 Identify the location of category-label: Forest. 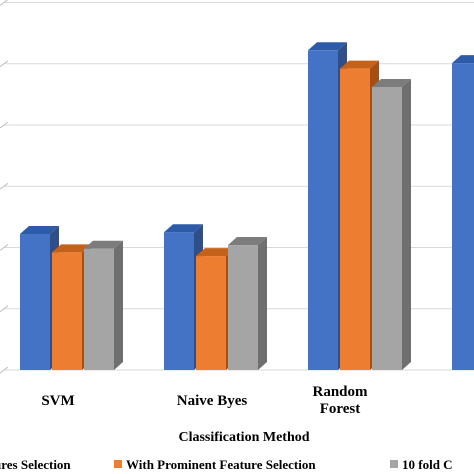
(340, 409).